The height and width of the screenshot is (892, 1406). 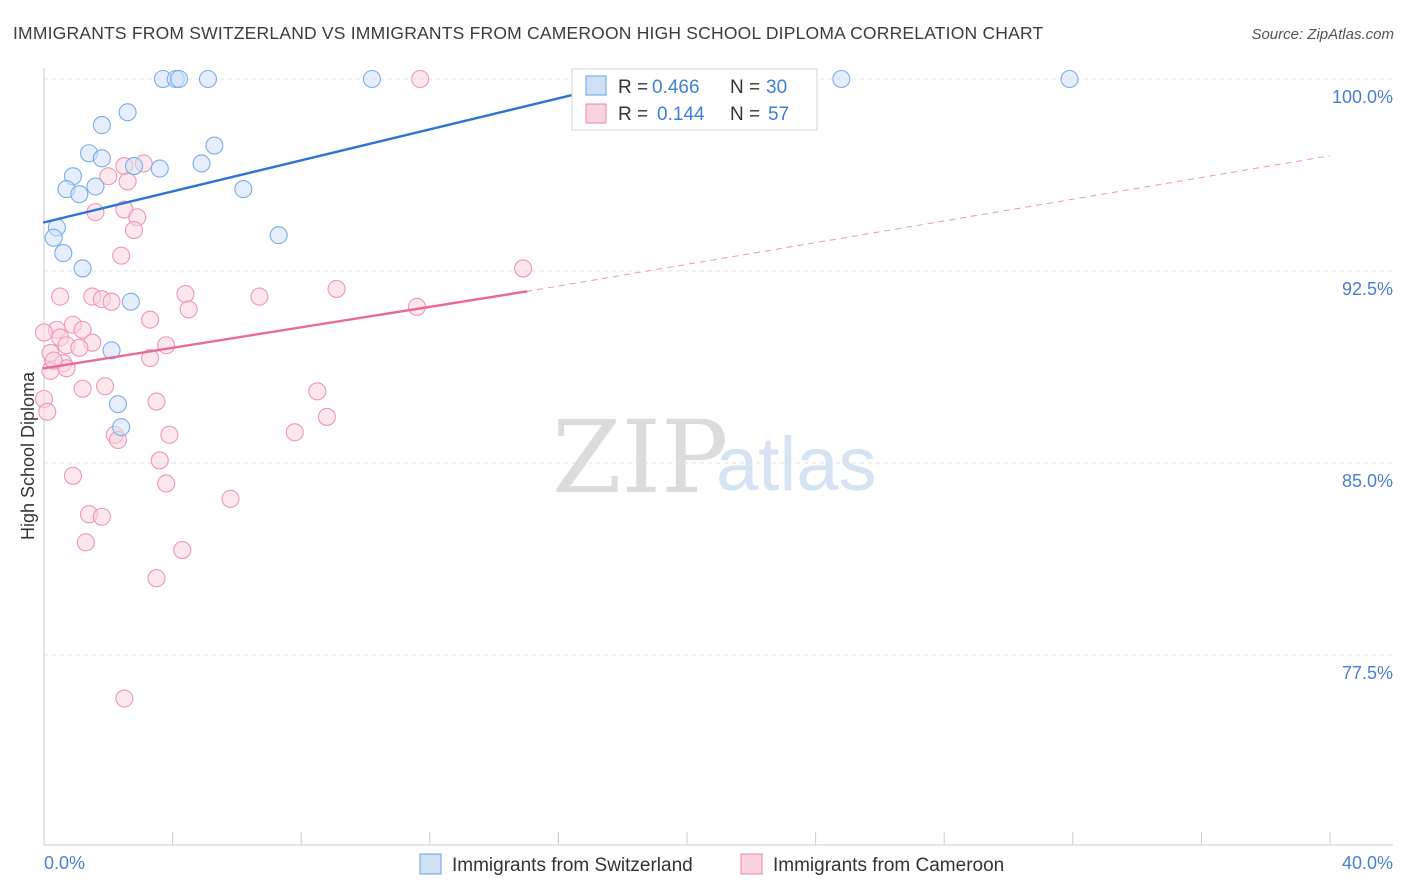 What do you see at coordinates (745, 87) in the screenshot?
I see `stats-n-label-switzerland: N =` at bounding box center [745, 87].